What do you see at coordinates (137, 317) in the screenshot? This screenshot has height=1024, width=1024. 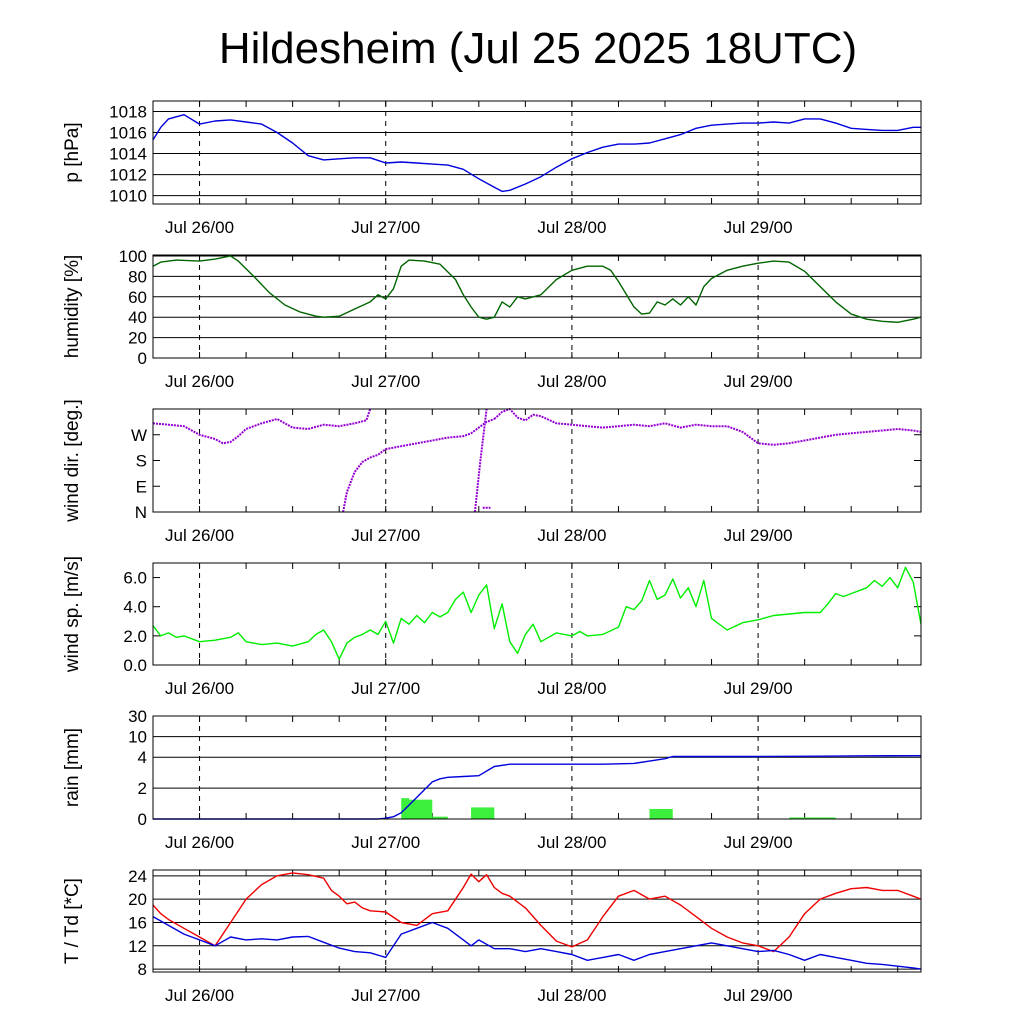 I see `y-tick-label: 40` at bounding box center [137, 317].